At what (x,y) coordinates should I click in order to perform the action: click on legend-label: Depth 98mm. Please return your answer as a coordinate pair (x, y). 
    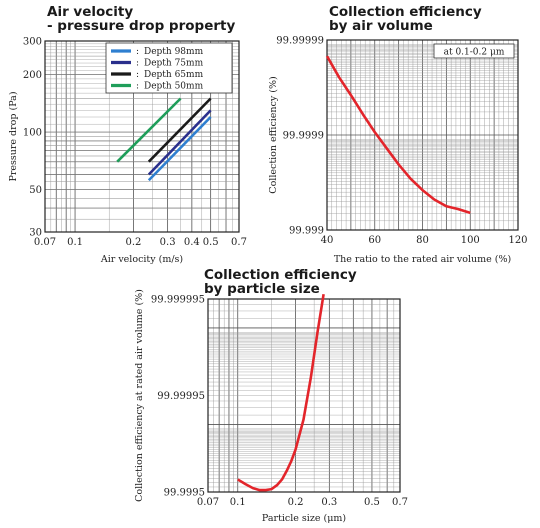
    Looking at the image, I should click on (174, 52).